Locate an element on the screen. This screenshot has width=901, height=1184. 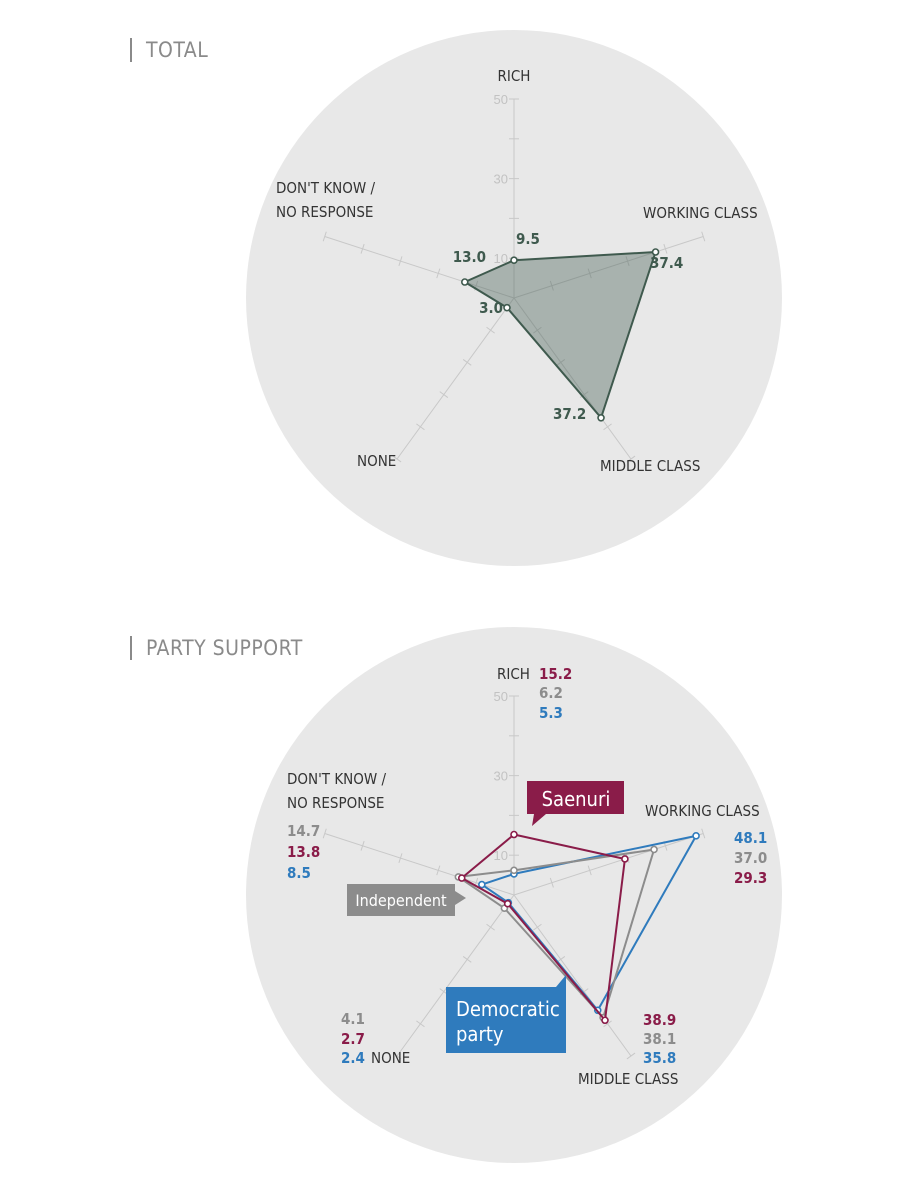
party-value-middle-saenuri: 38.9 is located at coordinates (659, 1020).